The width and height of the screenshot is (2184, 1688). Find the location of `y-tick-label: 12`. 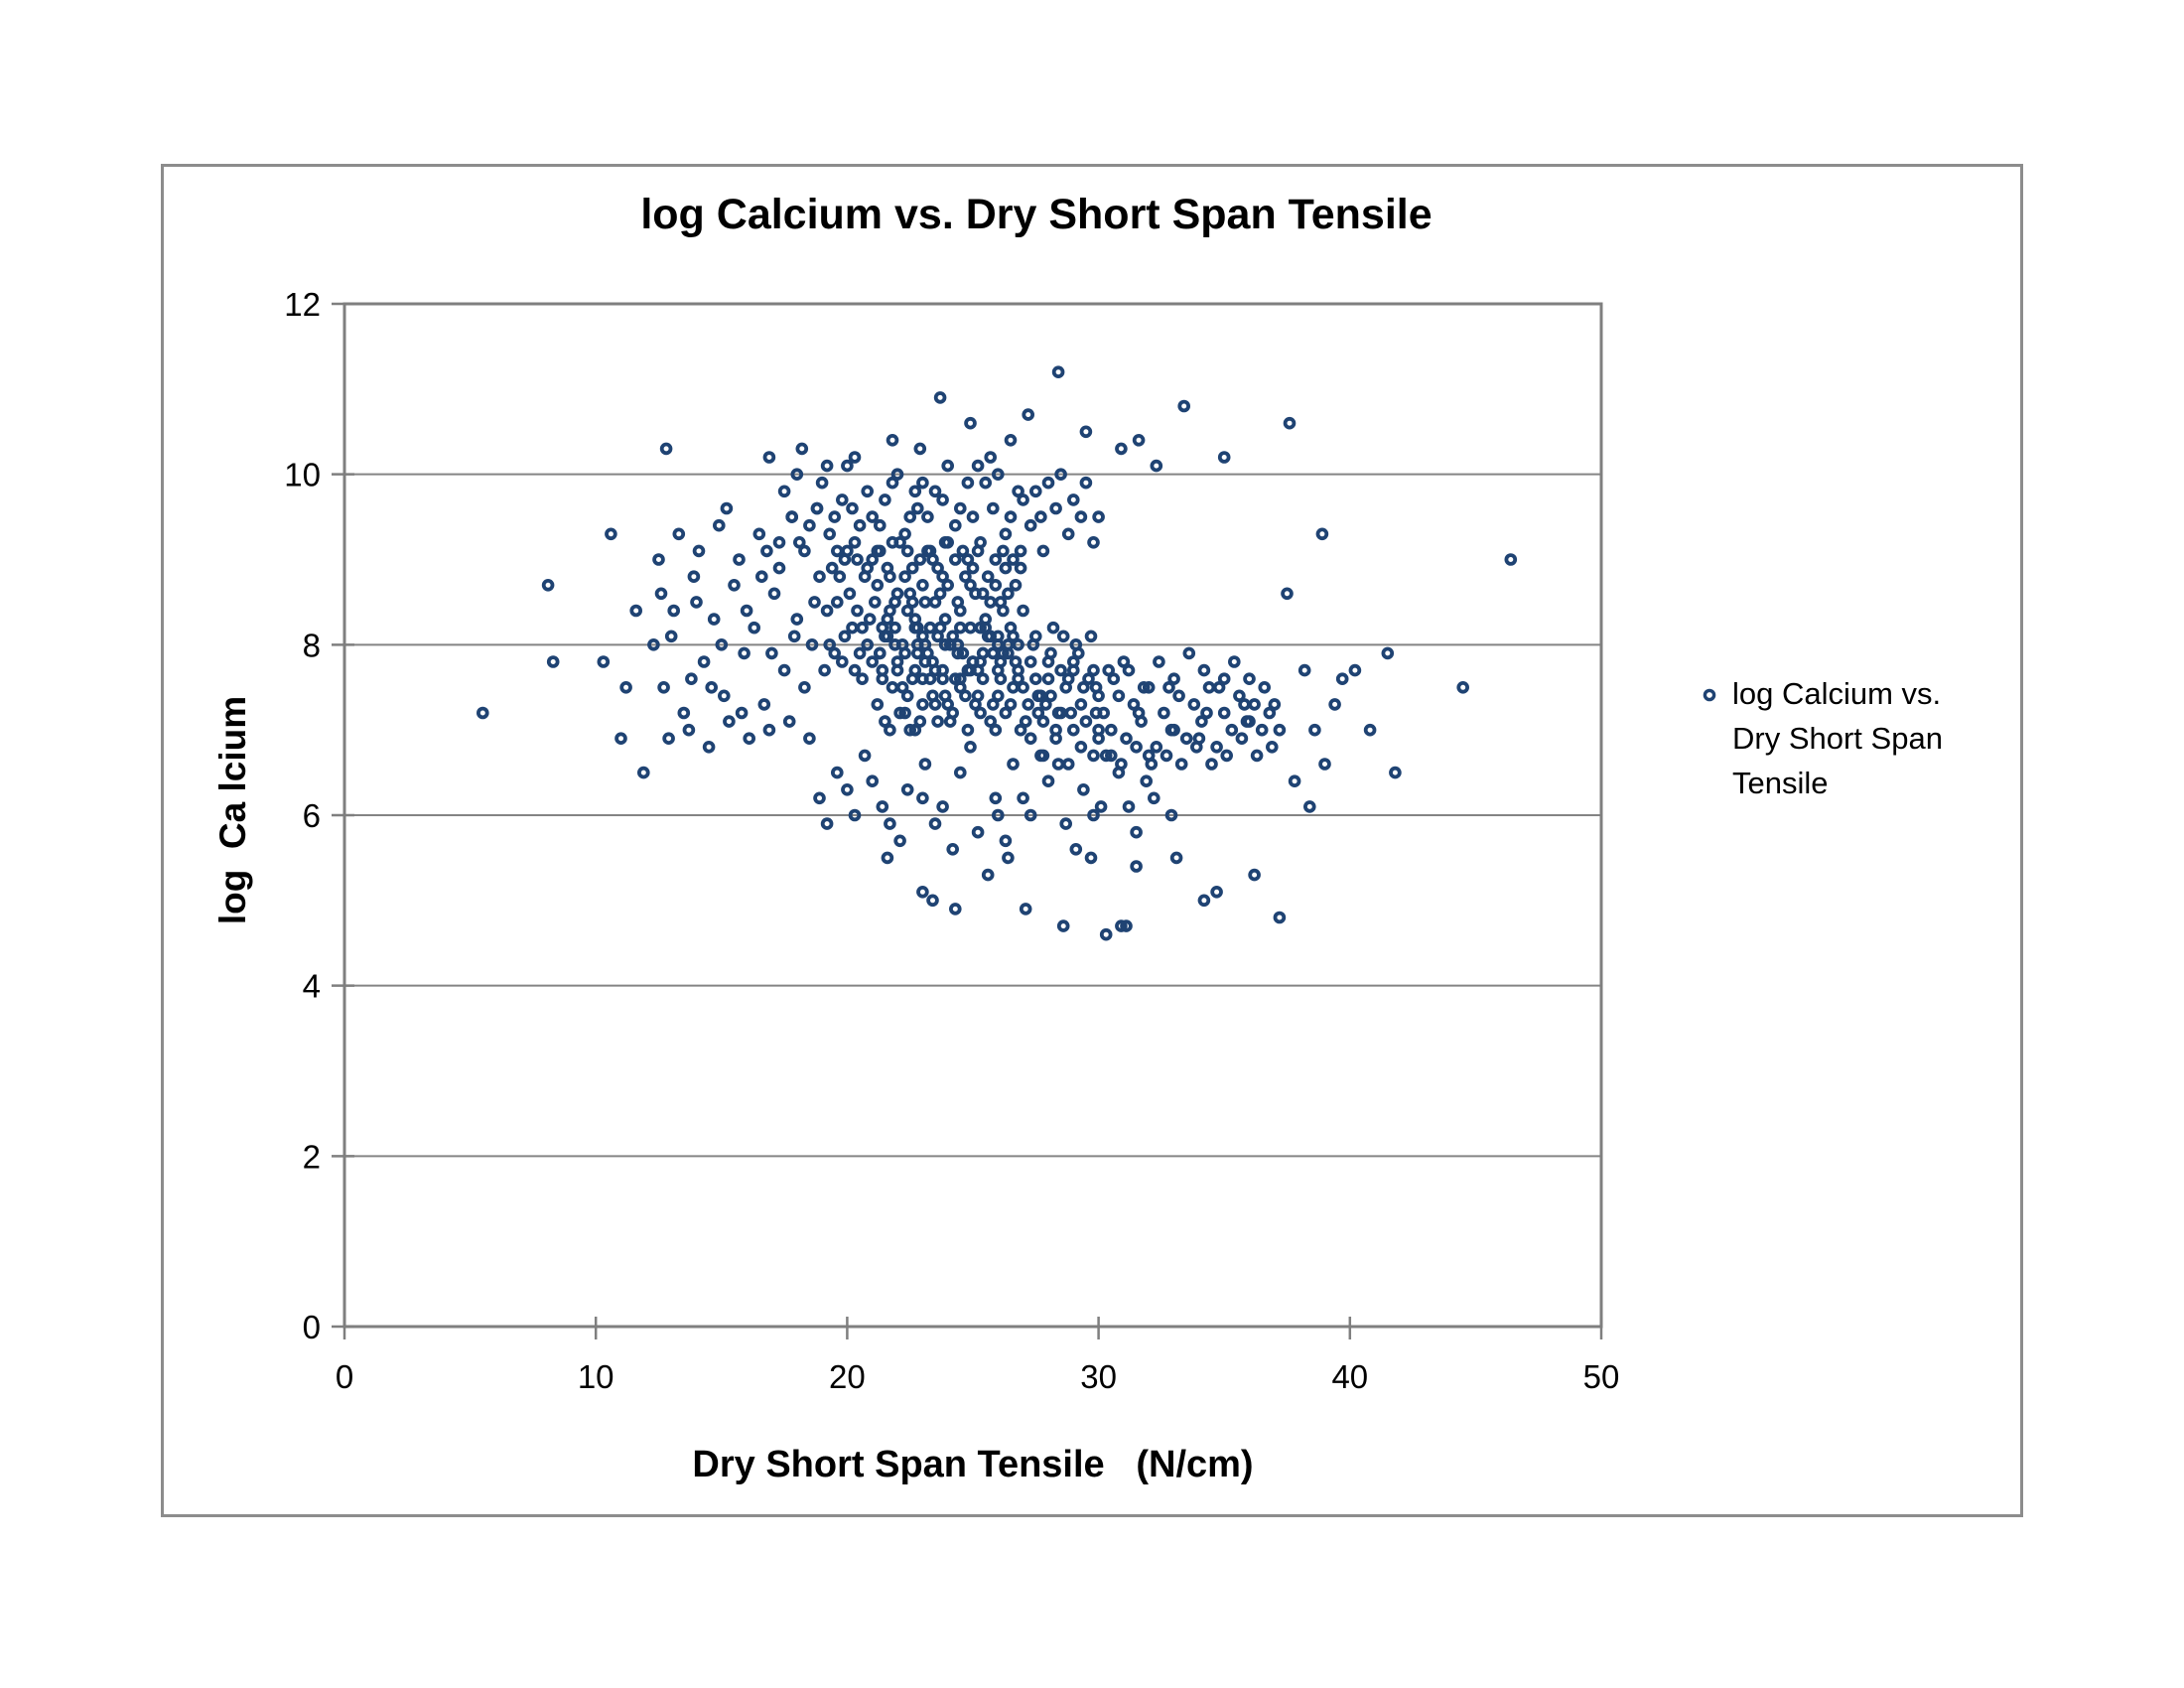

y-tick-label: 12 is located at coordinates (302, 304).